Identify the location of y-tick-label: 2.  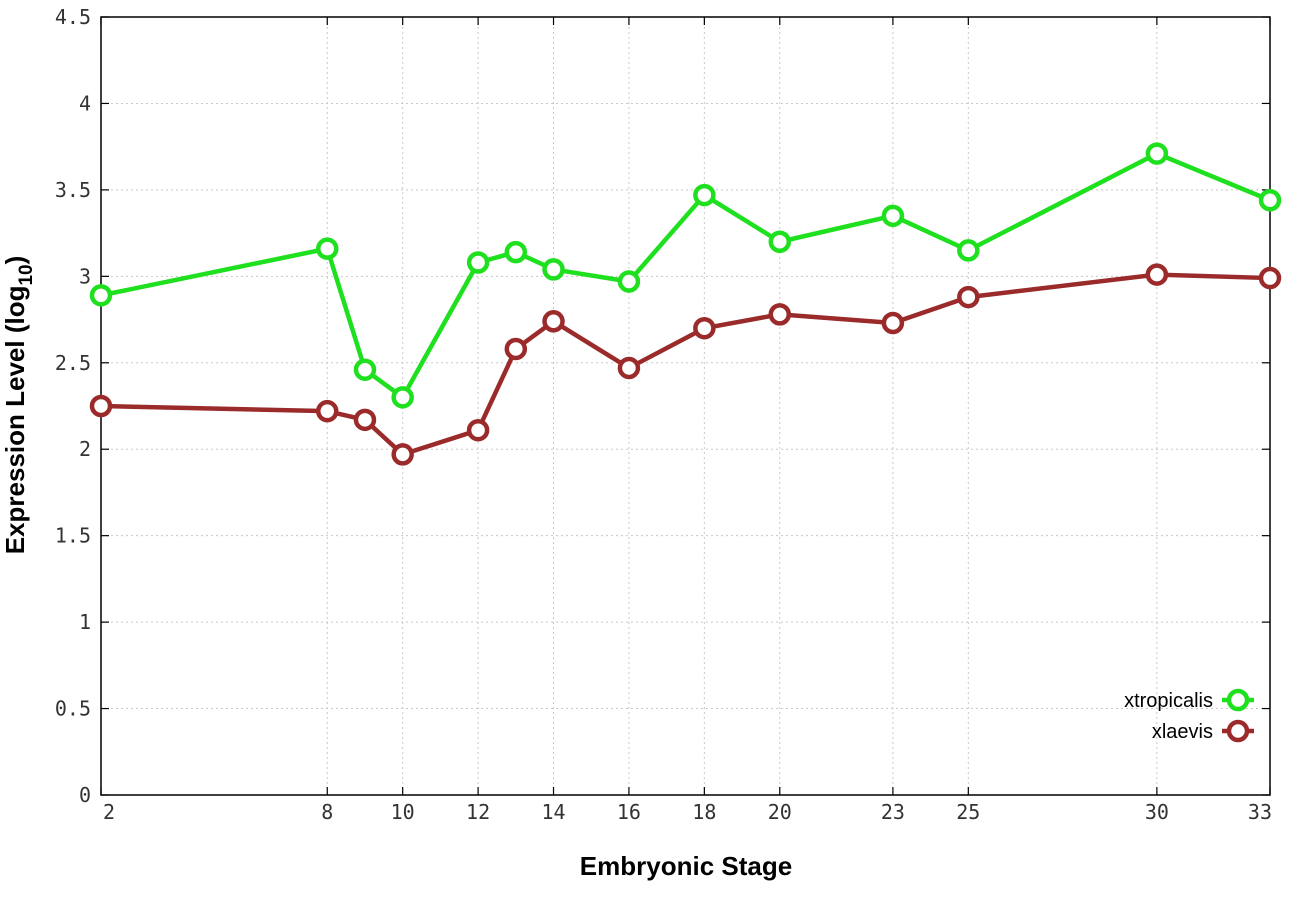
(85, 449).